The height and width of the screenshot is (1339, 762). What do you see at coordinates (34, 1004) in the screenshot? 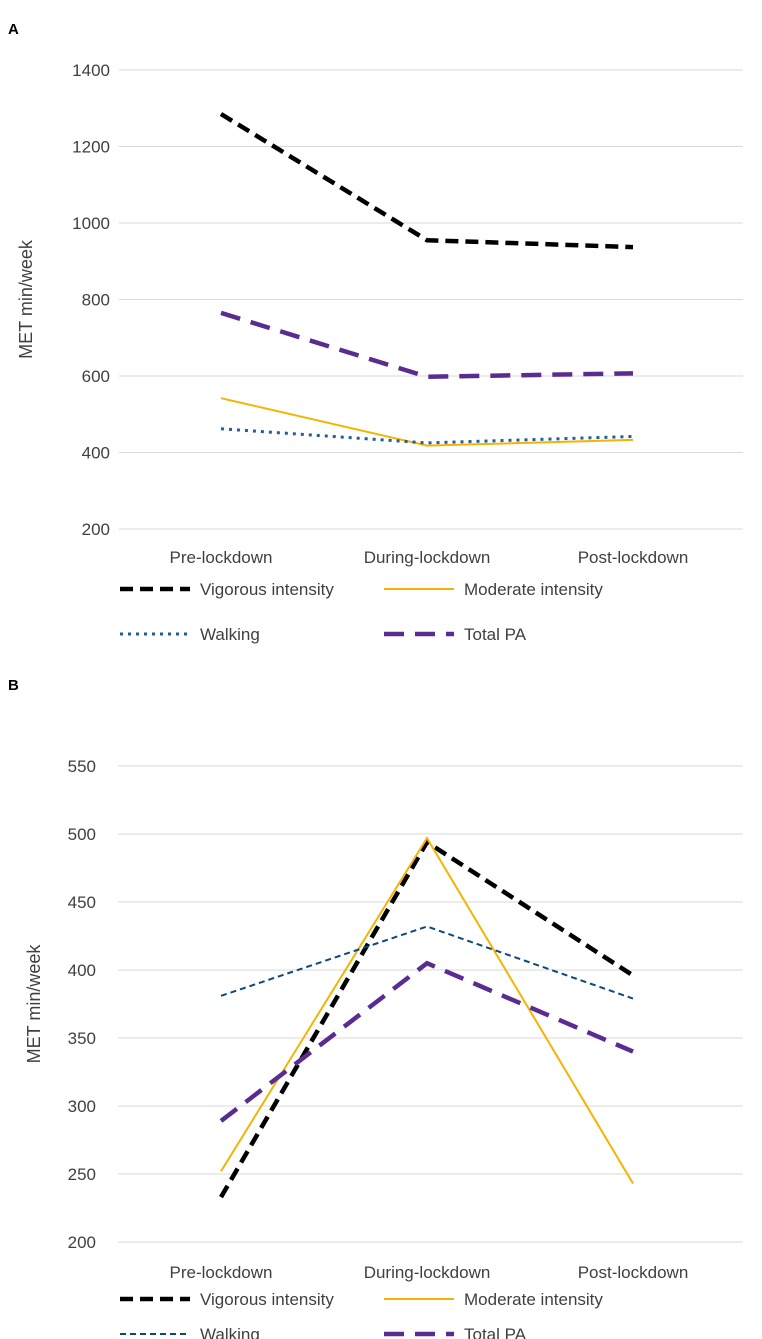
I see `chart-b-y-axis-title: MET min/week` at bounding box center [34, 1004].